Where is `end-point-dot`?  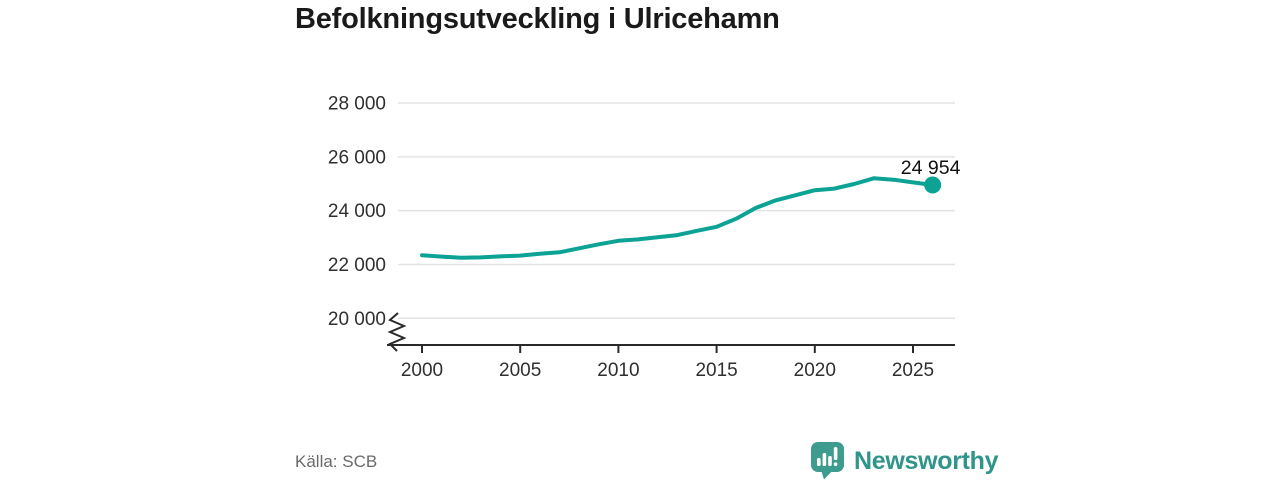
end-point-dot is located at coordinates (933, 185).